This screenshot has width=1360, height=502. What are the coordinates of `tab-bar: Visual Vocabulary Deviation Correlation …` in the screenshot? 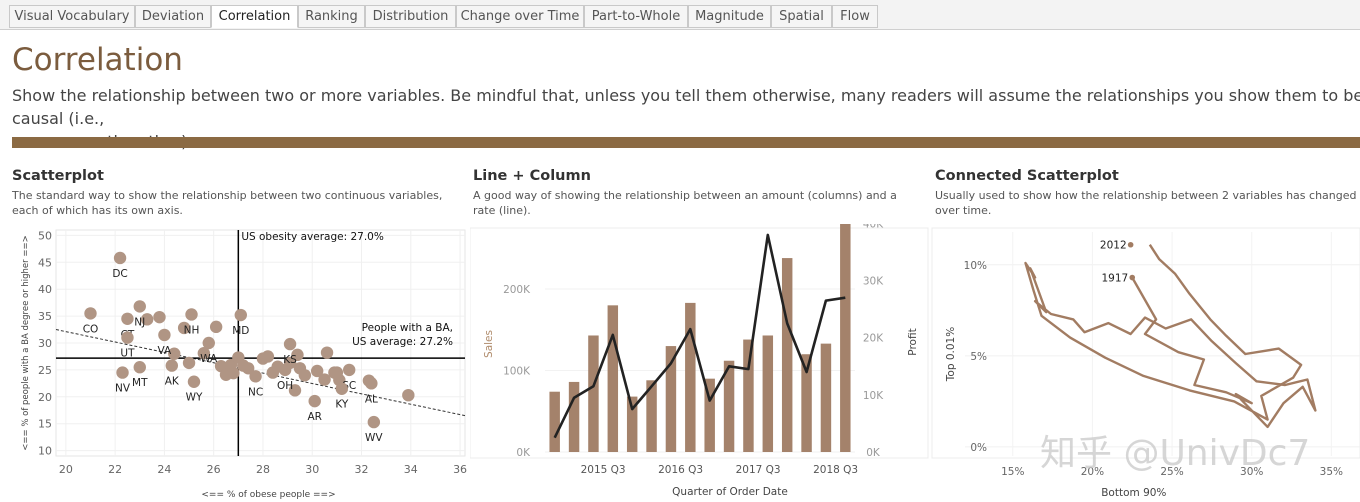 It's located at (680, 15).